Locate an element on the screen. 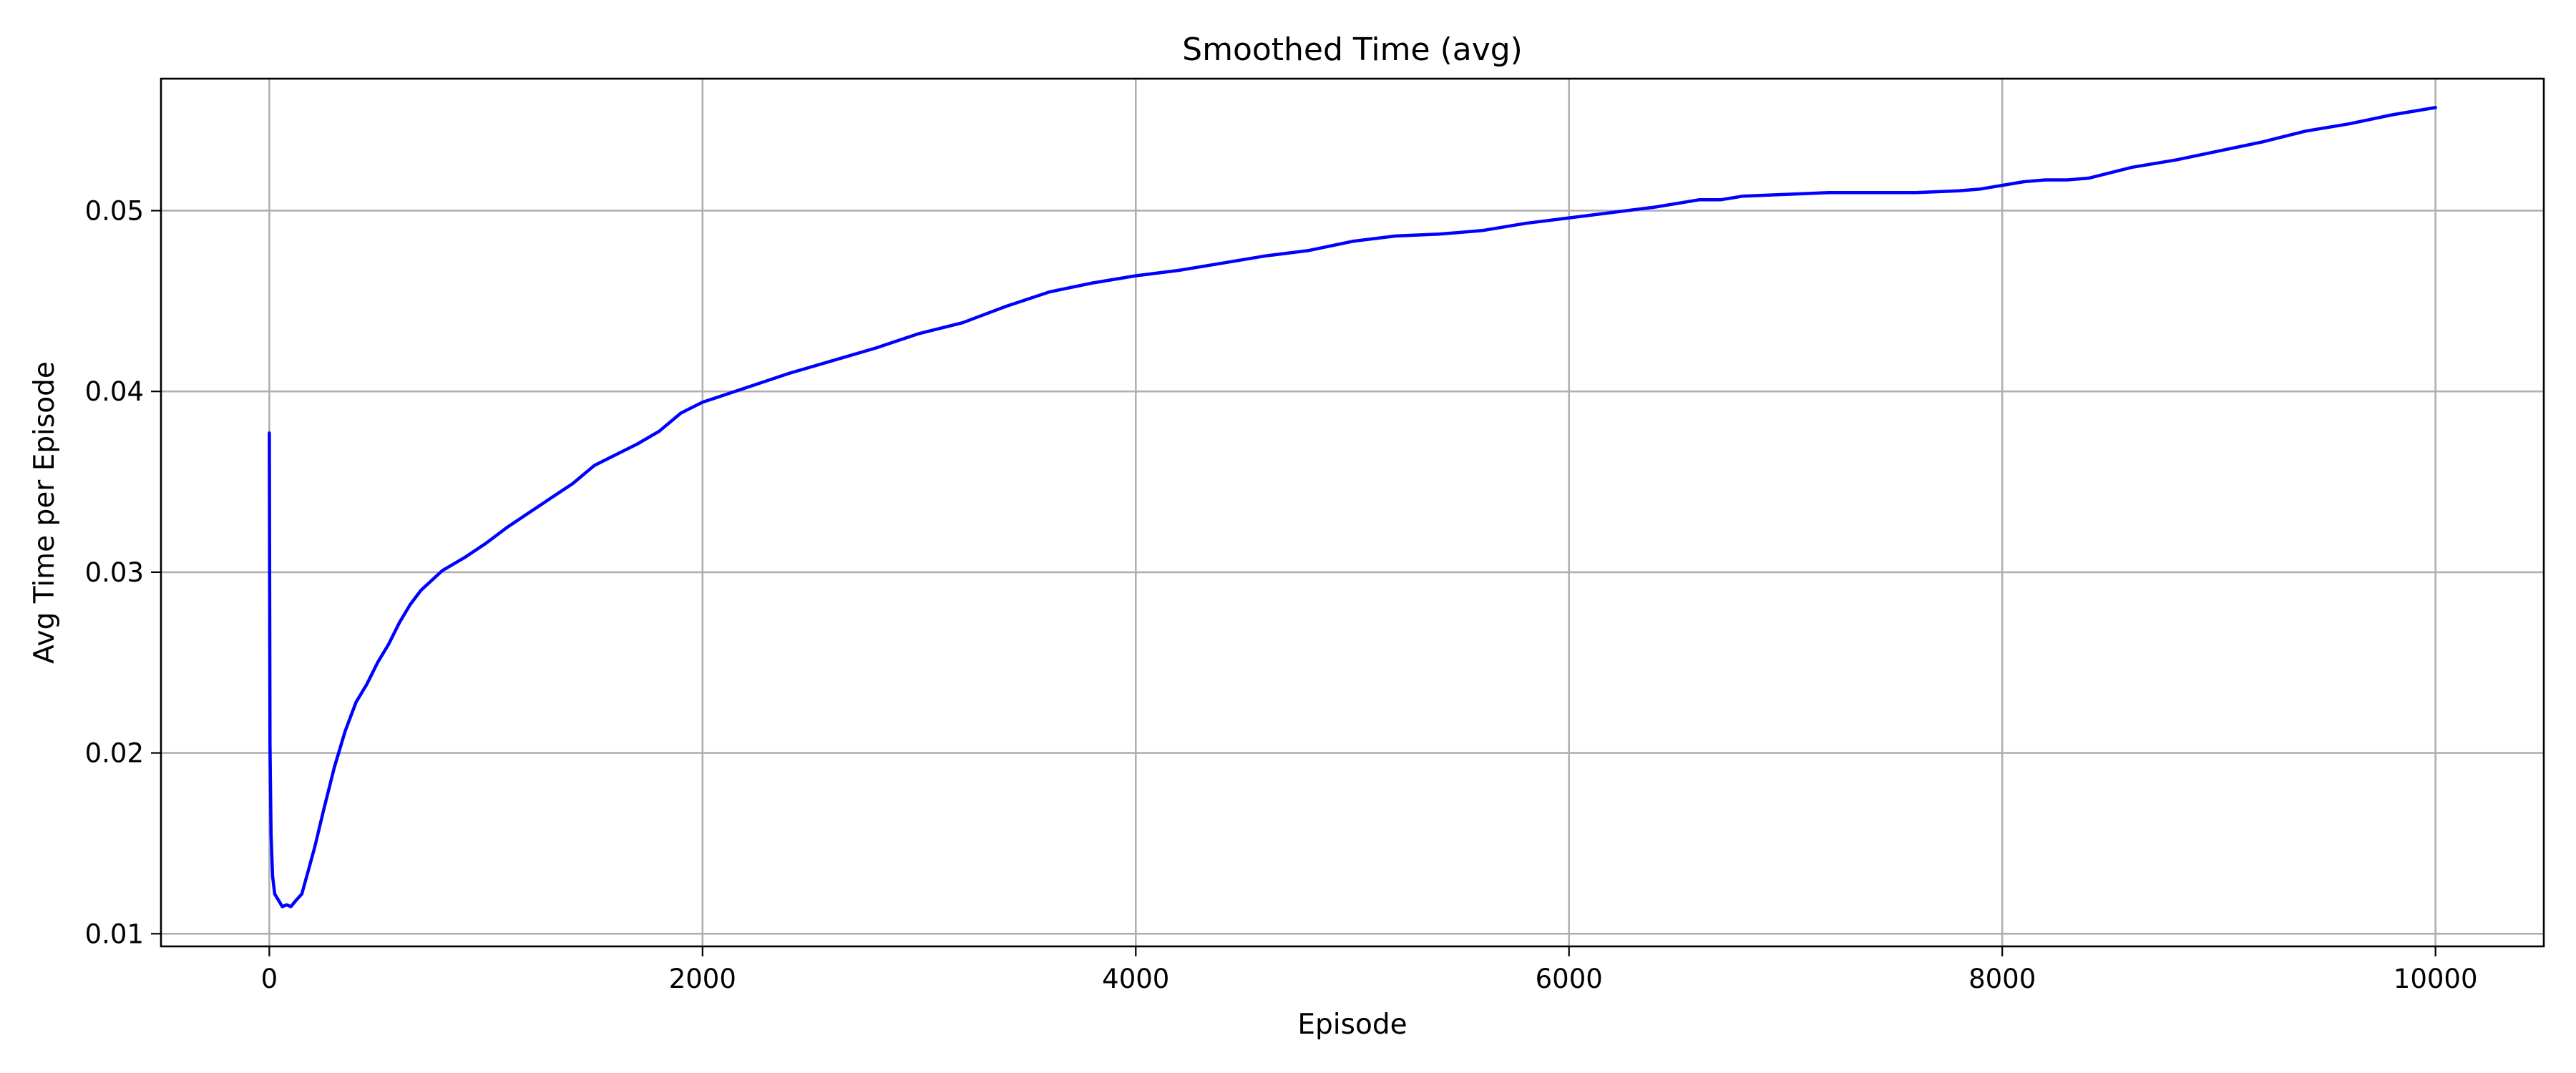 This screenshot has width=2576, height=1073. y-tick-label: 0.04 is located at coordinates (114, 391).